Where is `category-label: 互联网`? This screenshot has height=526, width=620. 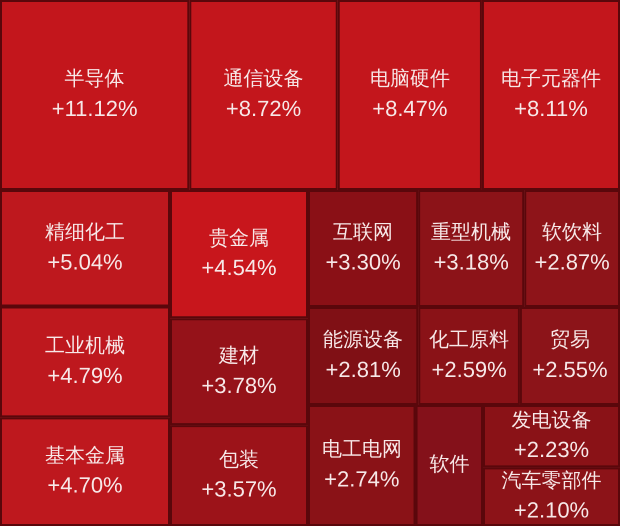
category-label: 互联网 is located at coordinates (363, 232).